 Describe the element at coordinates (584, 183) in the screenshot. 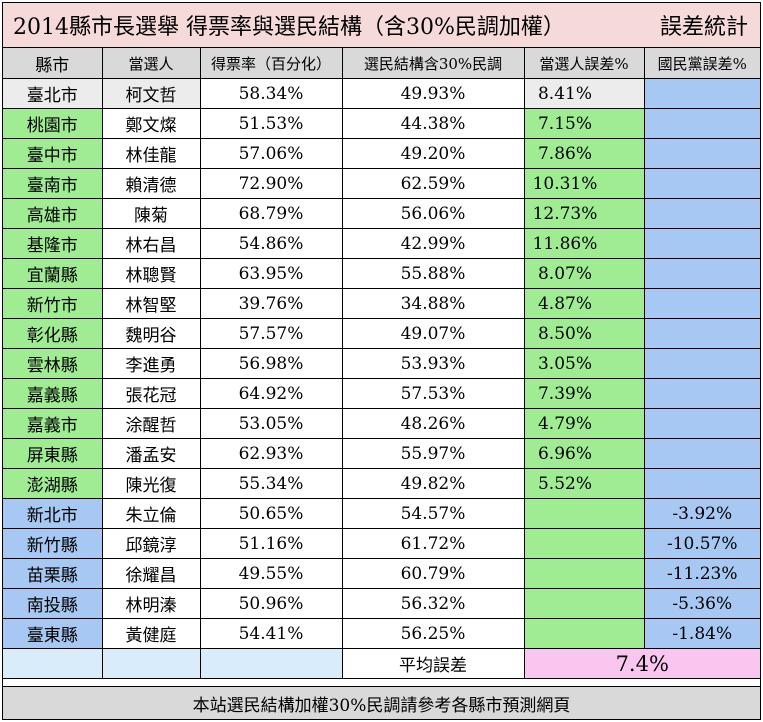

I see `cell-winner-error: 10.31%` at that location.